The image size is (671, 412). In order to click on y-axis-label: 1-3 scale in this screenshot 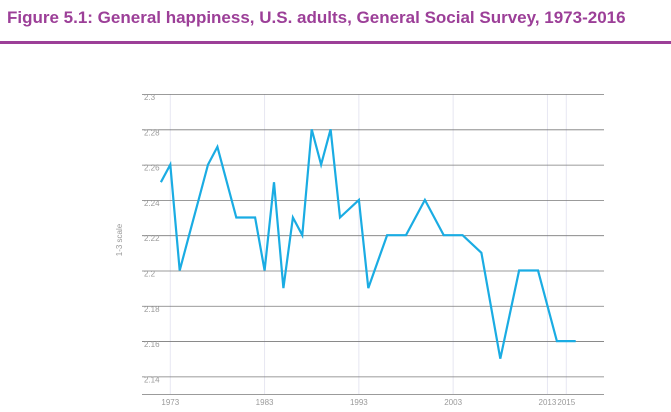, I will do `click(119, 239)`.